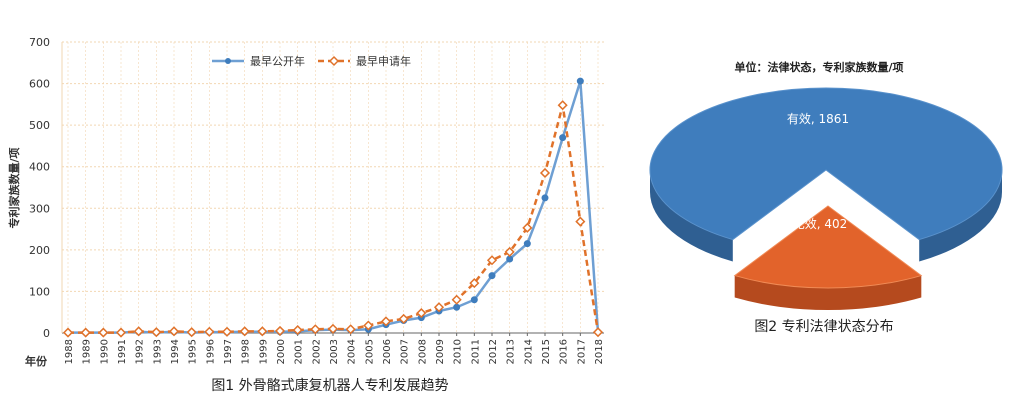 The image size is (1010, 404). What do you see at coordinates (422, 351) in the screenshot?
I see `x-tick-label: 2008` at bounding box center [422, 351].